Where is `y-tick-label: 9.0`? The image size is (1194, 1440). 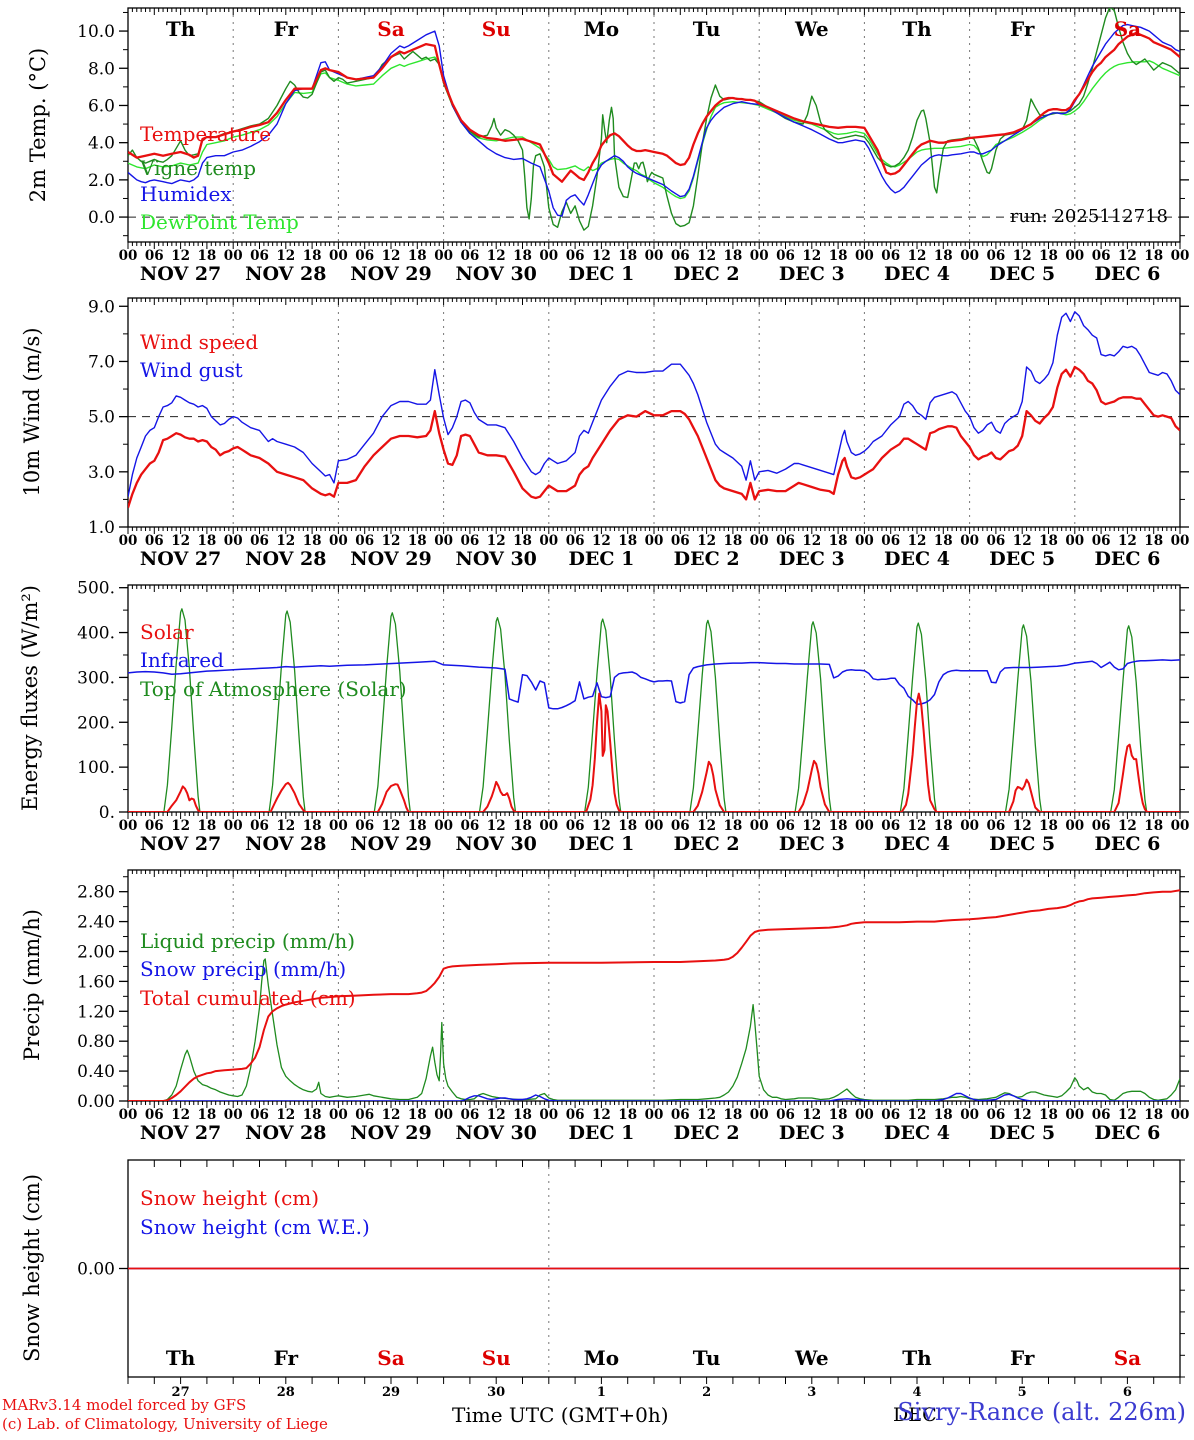
y-tick-label: 9.0 is located at coordinates (101, 307).